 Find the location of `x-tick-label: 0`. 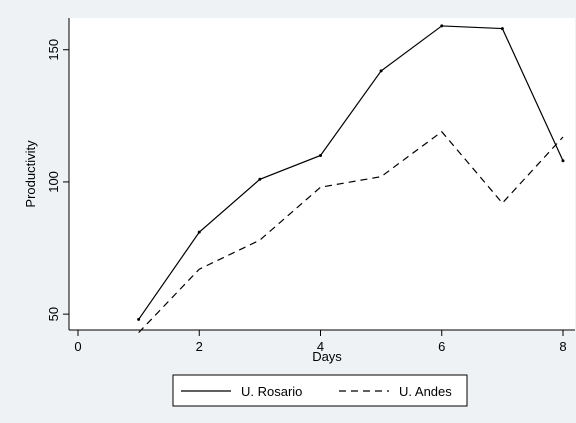

x-tick-label: 0 is located at coordinates (77, 346).